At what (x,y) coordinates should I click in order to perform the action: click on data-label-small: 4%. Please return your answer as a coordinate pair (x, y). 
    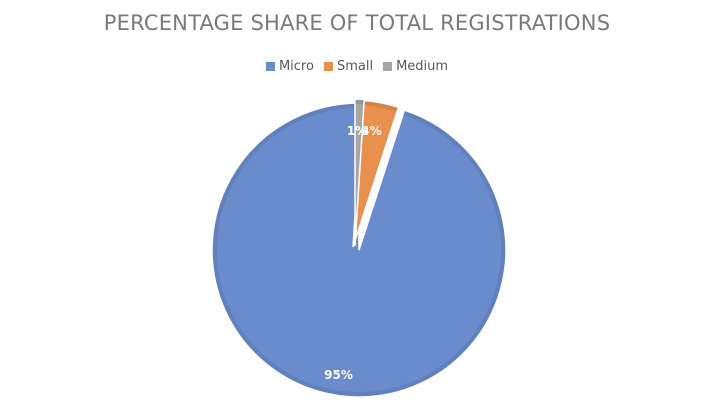
    Looking at the image, I should click on (371, 131).